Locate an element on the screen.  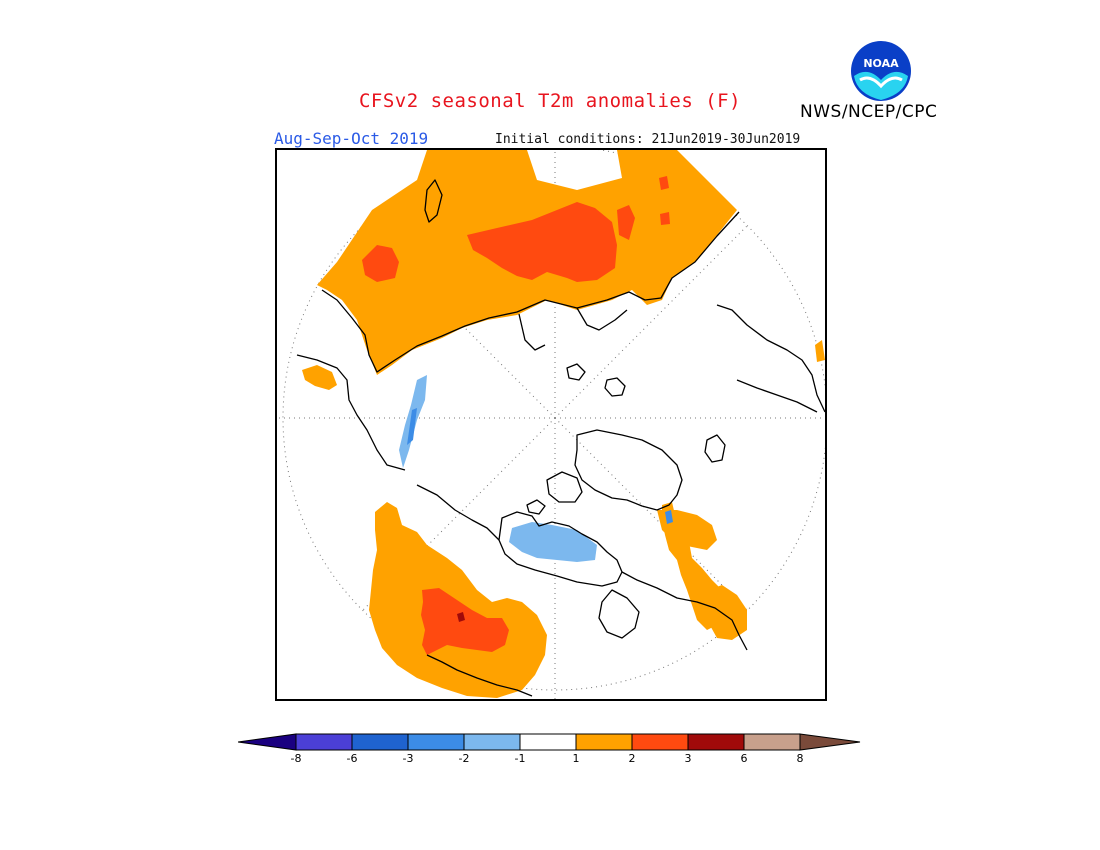
colorbar-label: 2 is located at coordinates (632, 758).